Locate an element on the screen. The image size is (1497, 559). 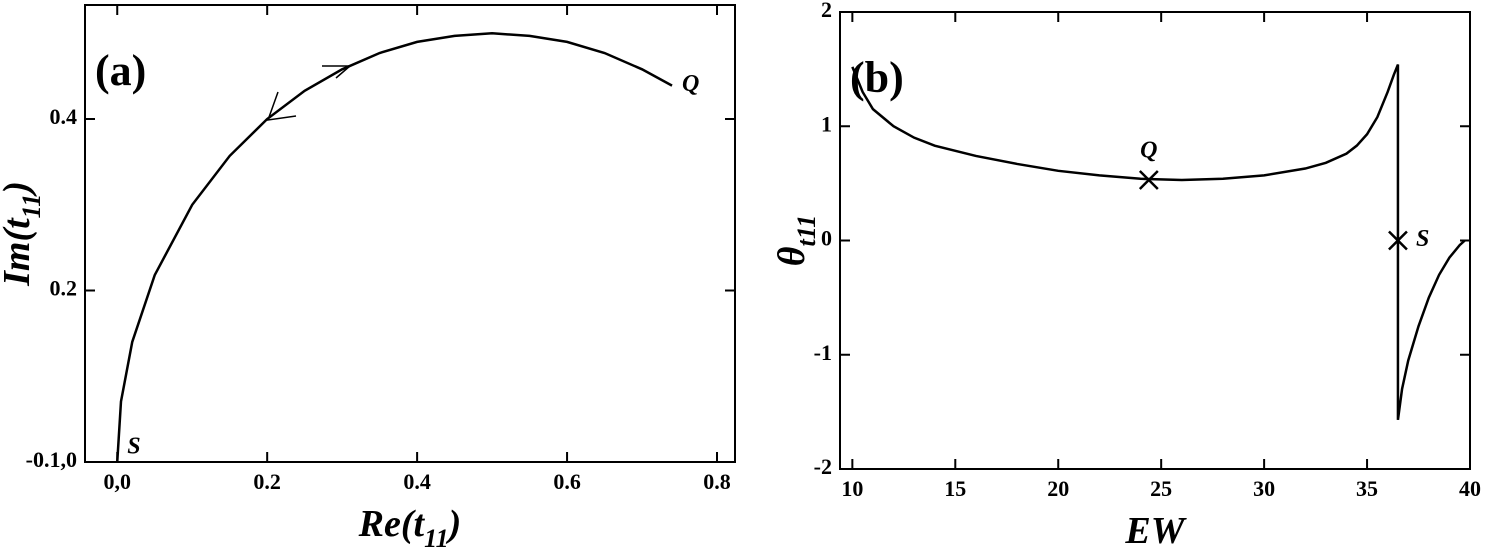
marker-label: S is located at coordinates (1422, 239).